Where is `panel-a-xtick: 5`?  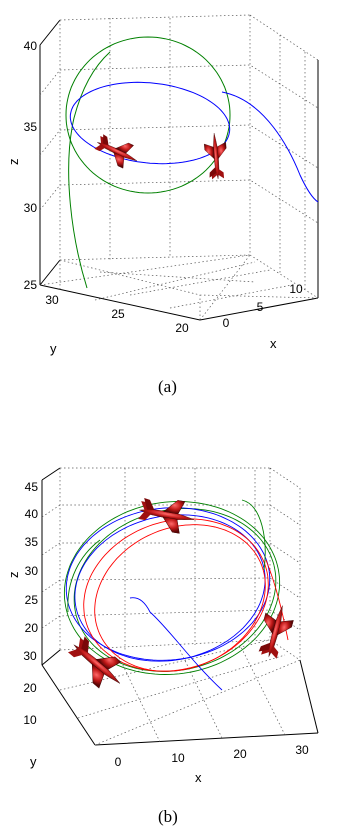
panel-a-xtick: 5 is located at coordinates (260, 307).